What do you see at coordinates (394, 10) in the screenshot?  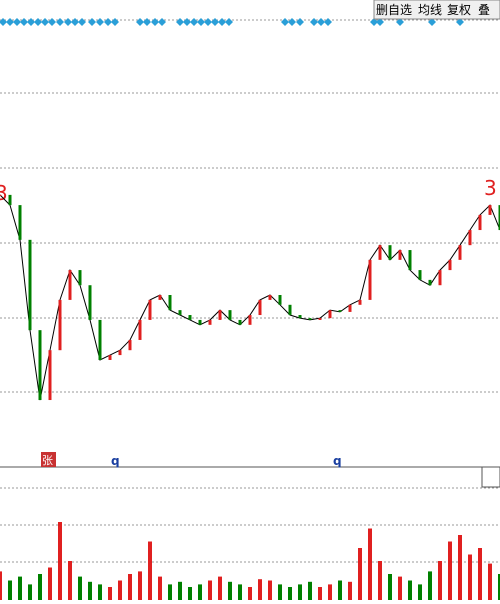 I see `toolbar-button: 删自选` at bounding box center [394, 10].